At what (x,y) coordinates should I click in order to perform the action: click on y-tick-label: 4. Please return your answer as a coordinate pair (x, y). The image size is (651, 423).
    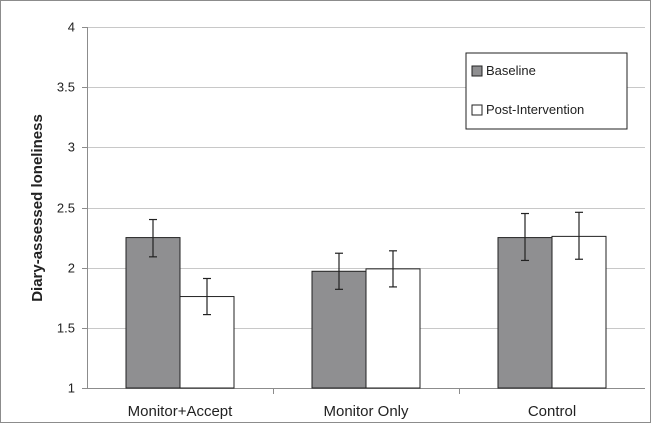
    Looking at the image, I should click on (71, 27).